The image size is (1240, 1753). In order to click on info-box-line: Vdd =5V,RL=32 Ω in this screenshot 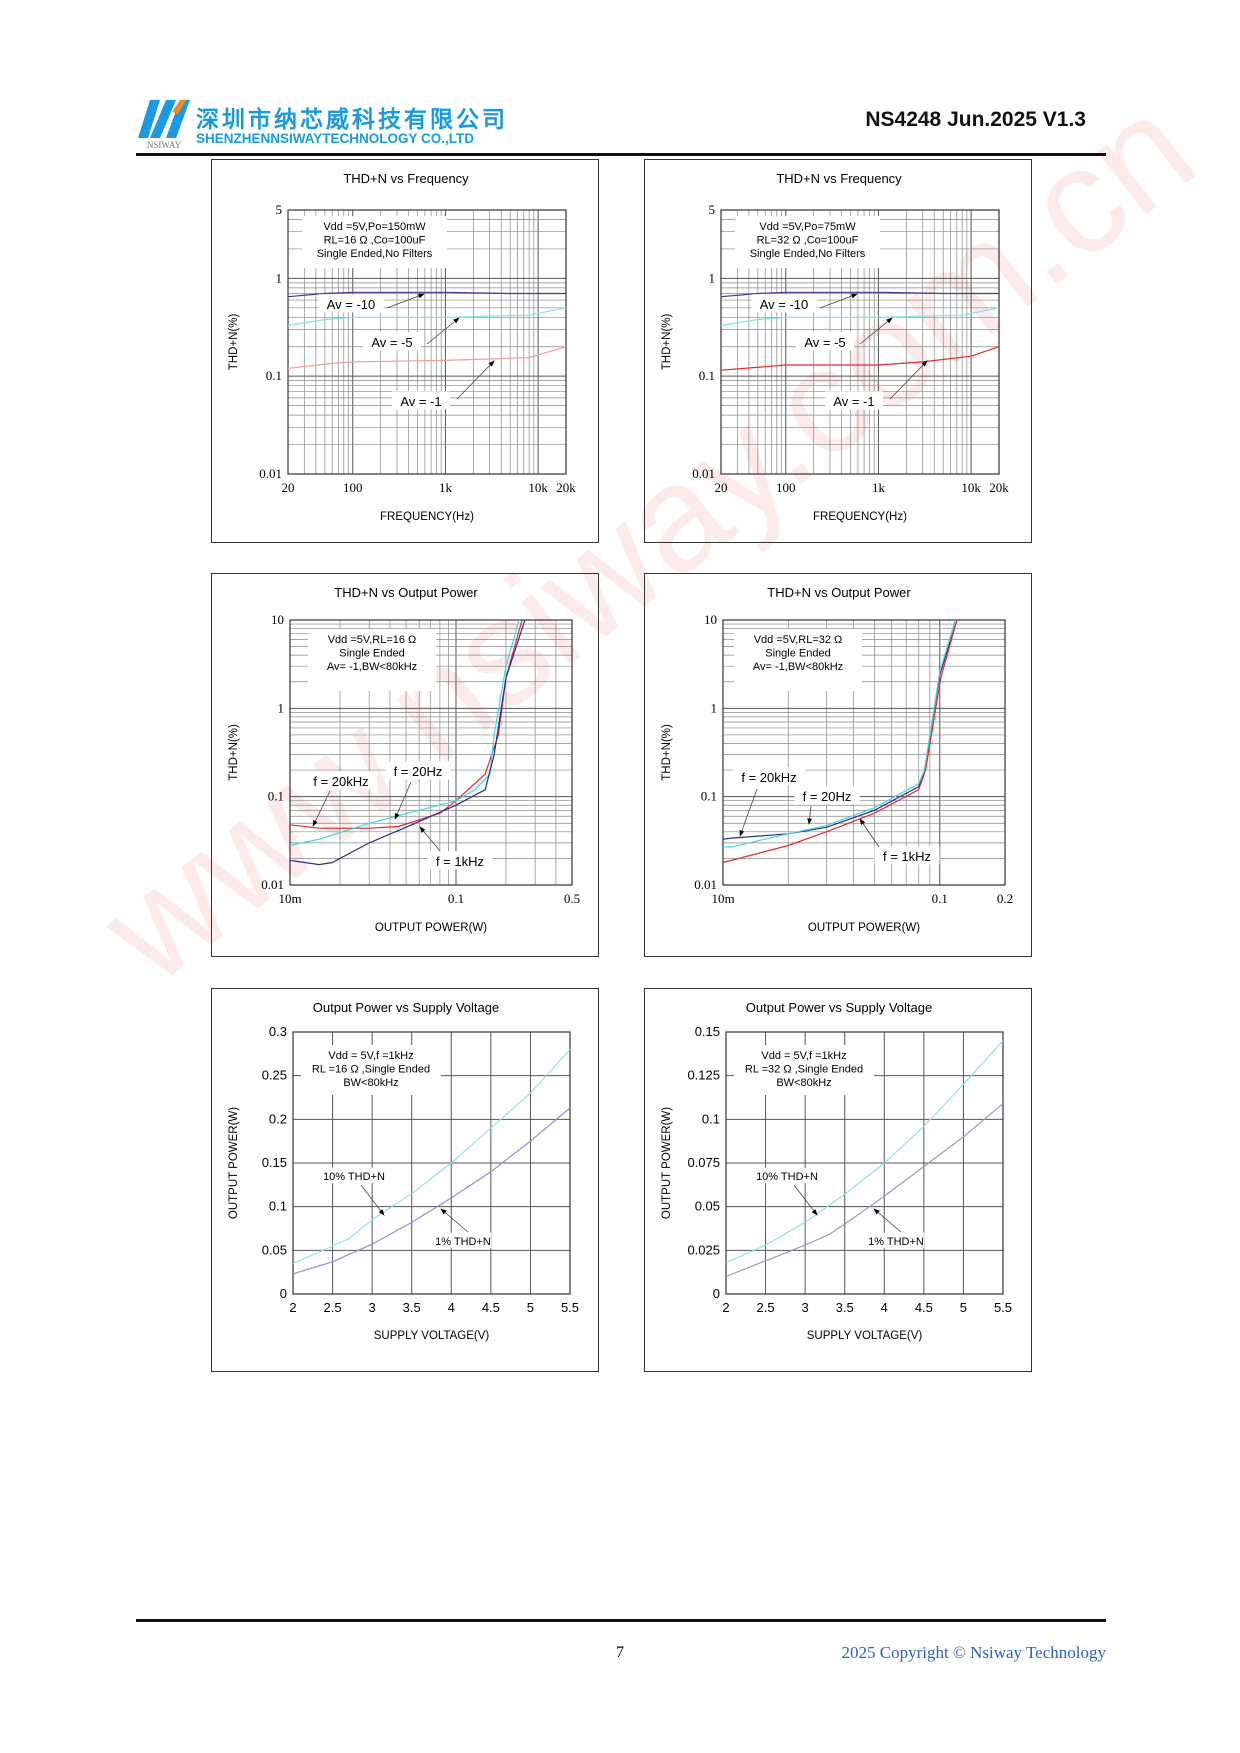, I will do `click(798, 640)`.